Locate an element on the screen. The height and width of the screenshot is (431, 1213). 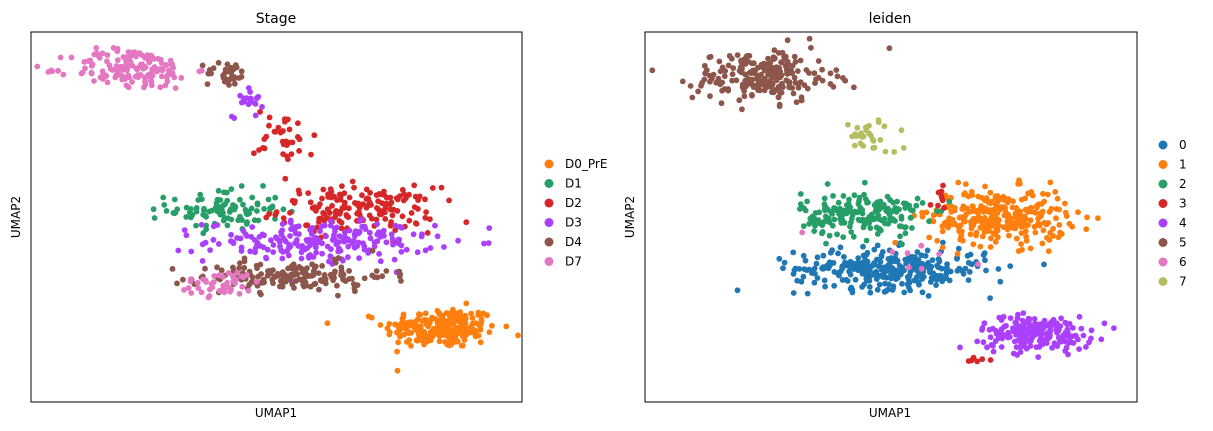
legend-label: 0 is located at coordinates (1183, 145).